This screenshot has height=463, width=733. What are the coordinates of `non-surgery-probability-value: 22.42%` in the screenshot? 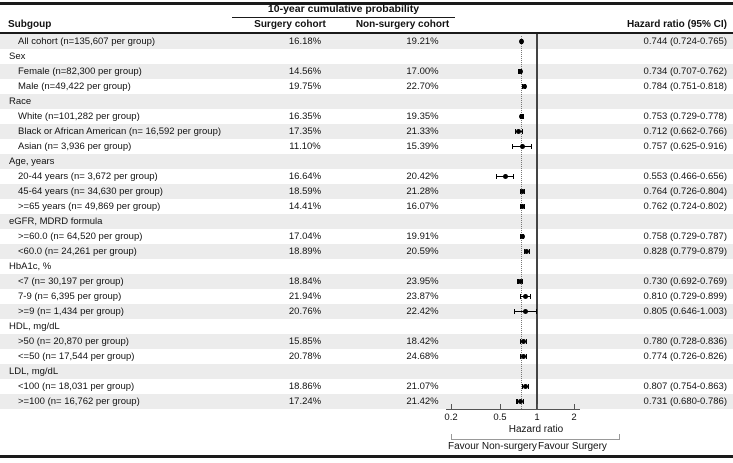 It's located at (422, 311).